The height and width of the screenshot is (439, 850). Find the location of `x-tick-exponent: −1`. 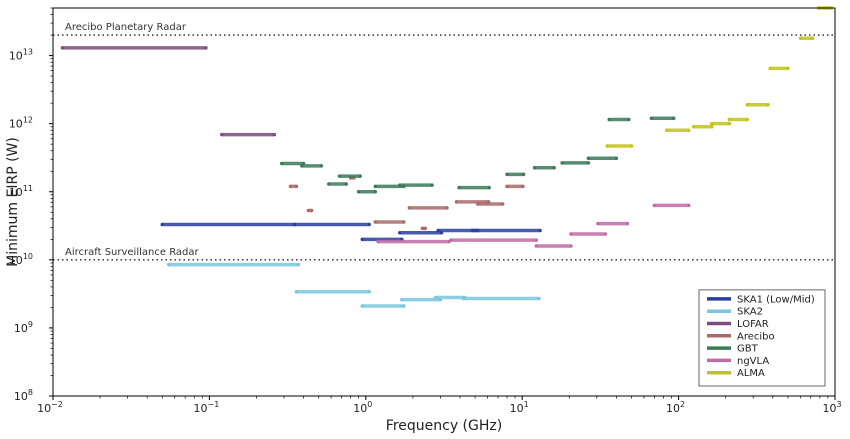

x-tick-exponent: −1 is located at coordinates (214, 404).